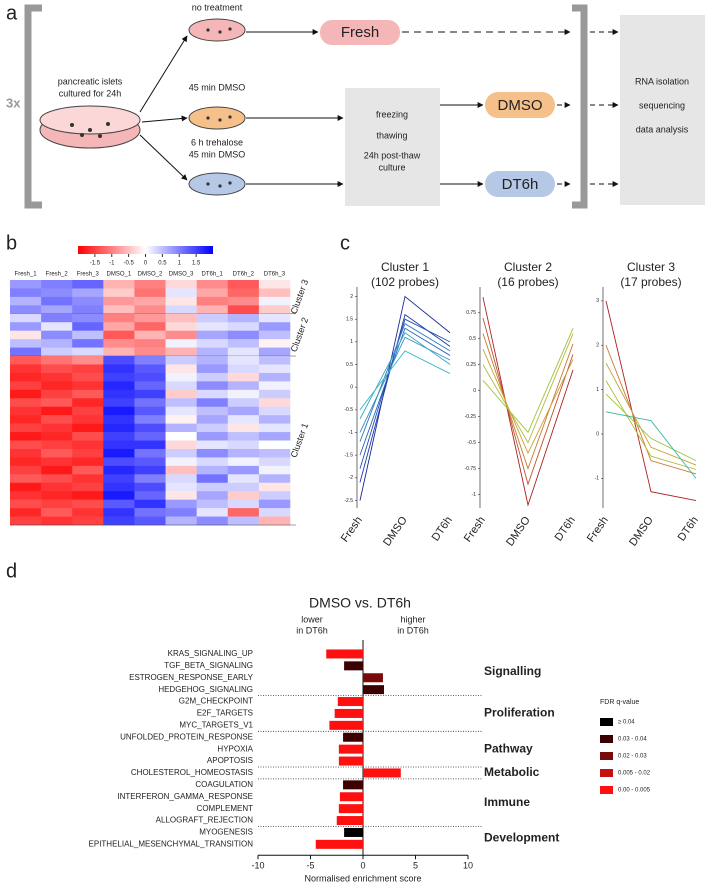  I want to click on column-label: DT6h_3, so click(275, 275).